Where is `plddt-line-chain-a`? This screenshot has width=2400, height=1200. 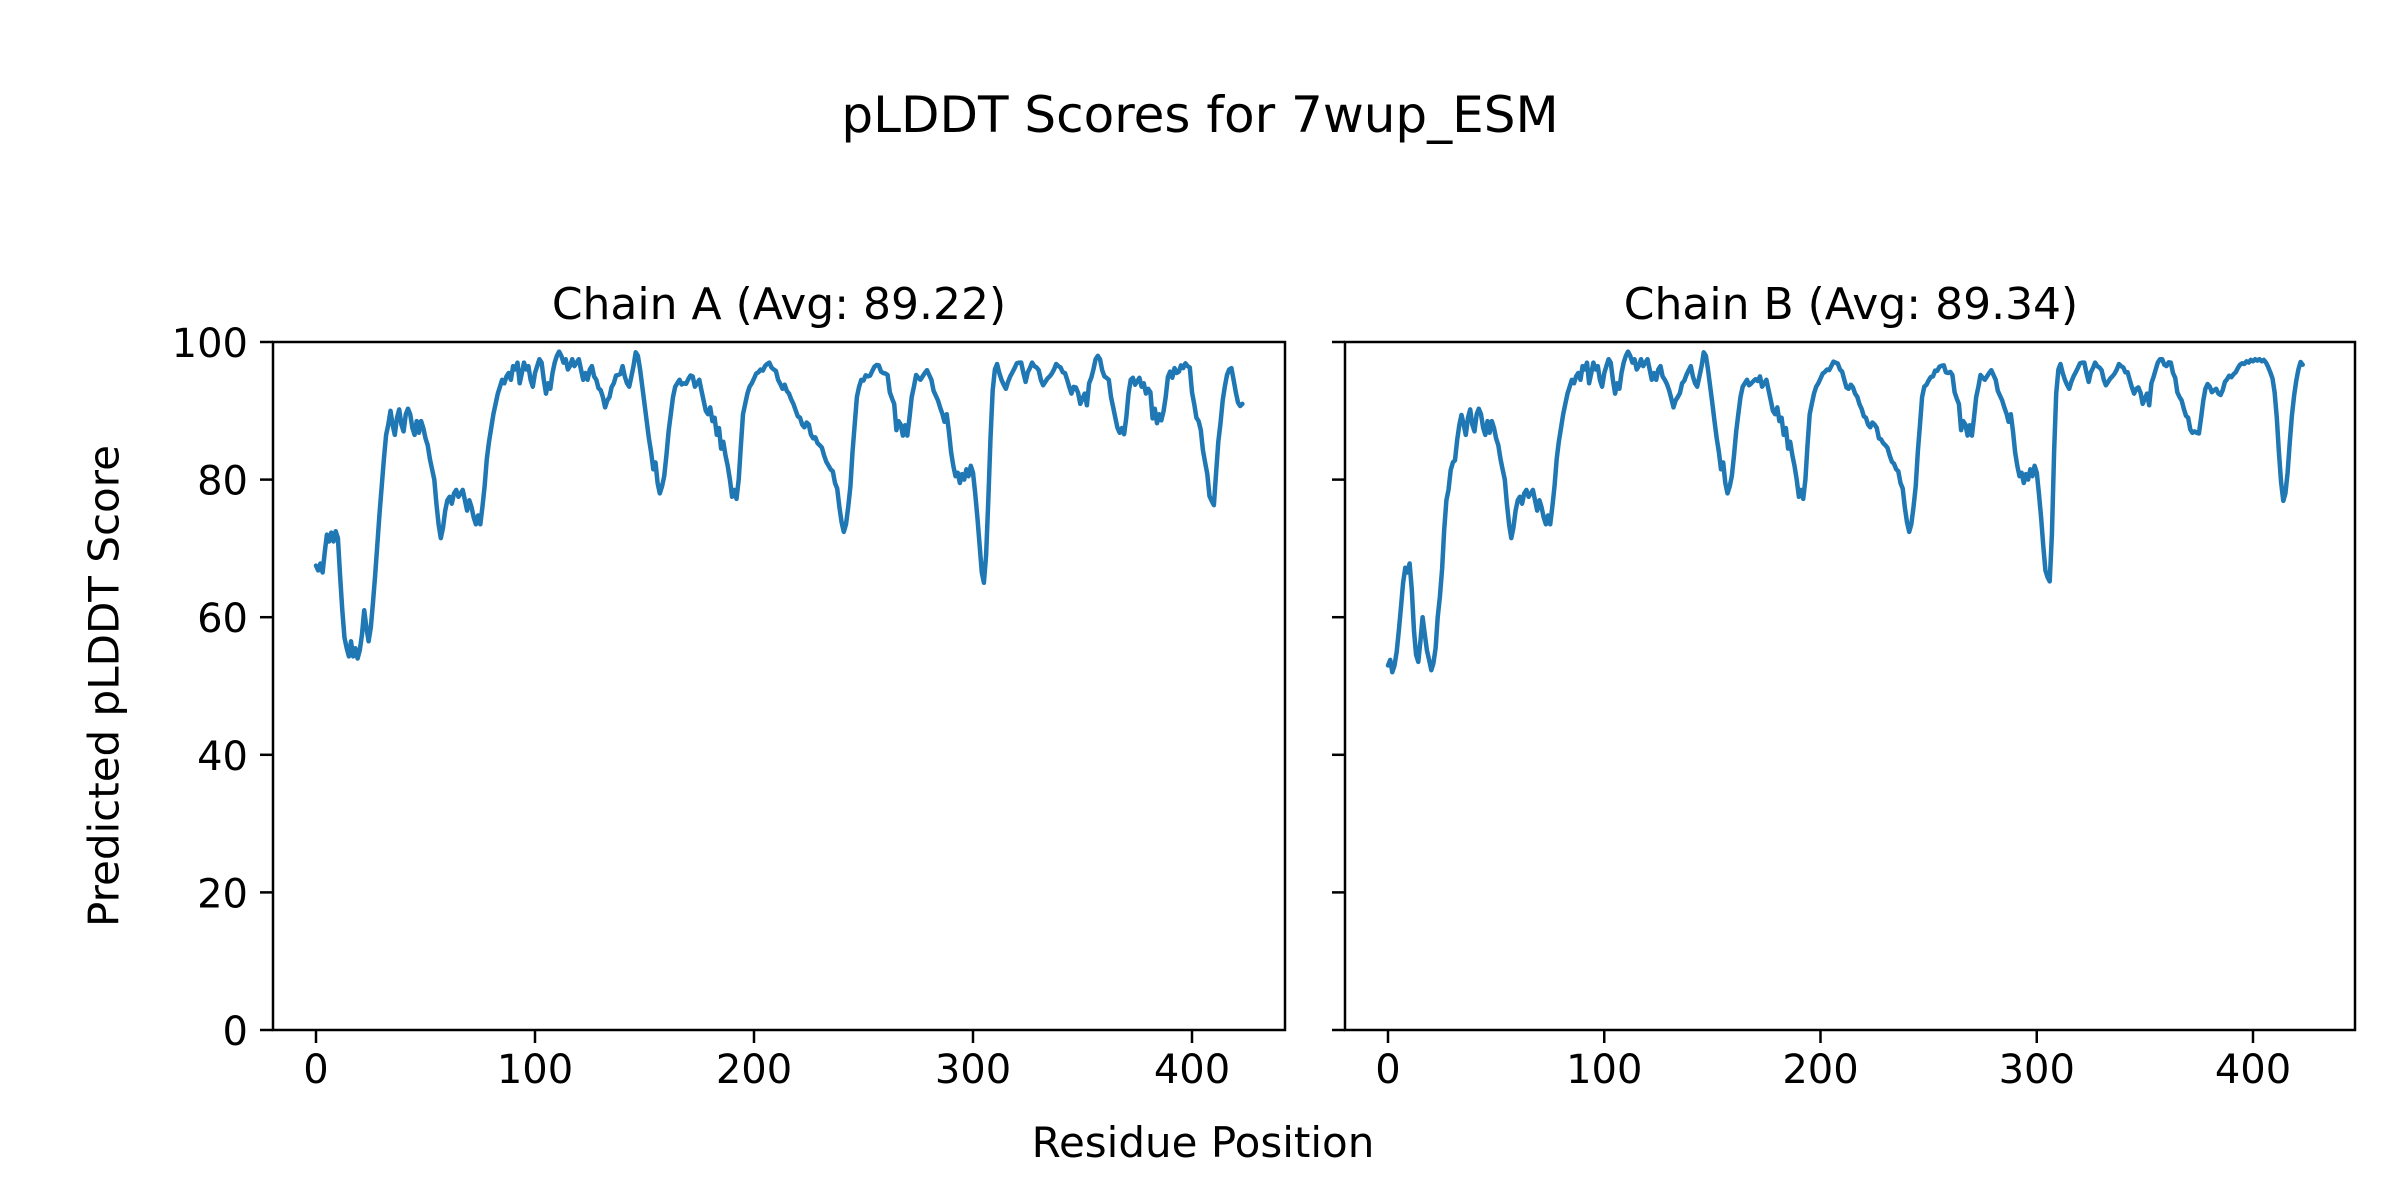
plddt-line-chain-a is located at coordinates (779, 505).